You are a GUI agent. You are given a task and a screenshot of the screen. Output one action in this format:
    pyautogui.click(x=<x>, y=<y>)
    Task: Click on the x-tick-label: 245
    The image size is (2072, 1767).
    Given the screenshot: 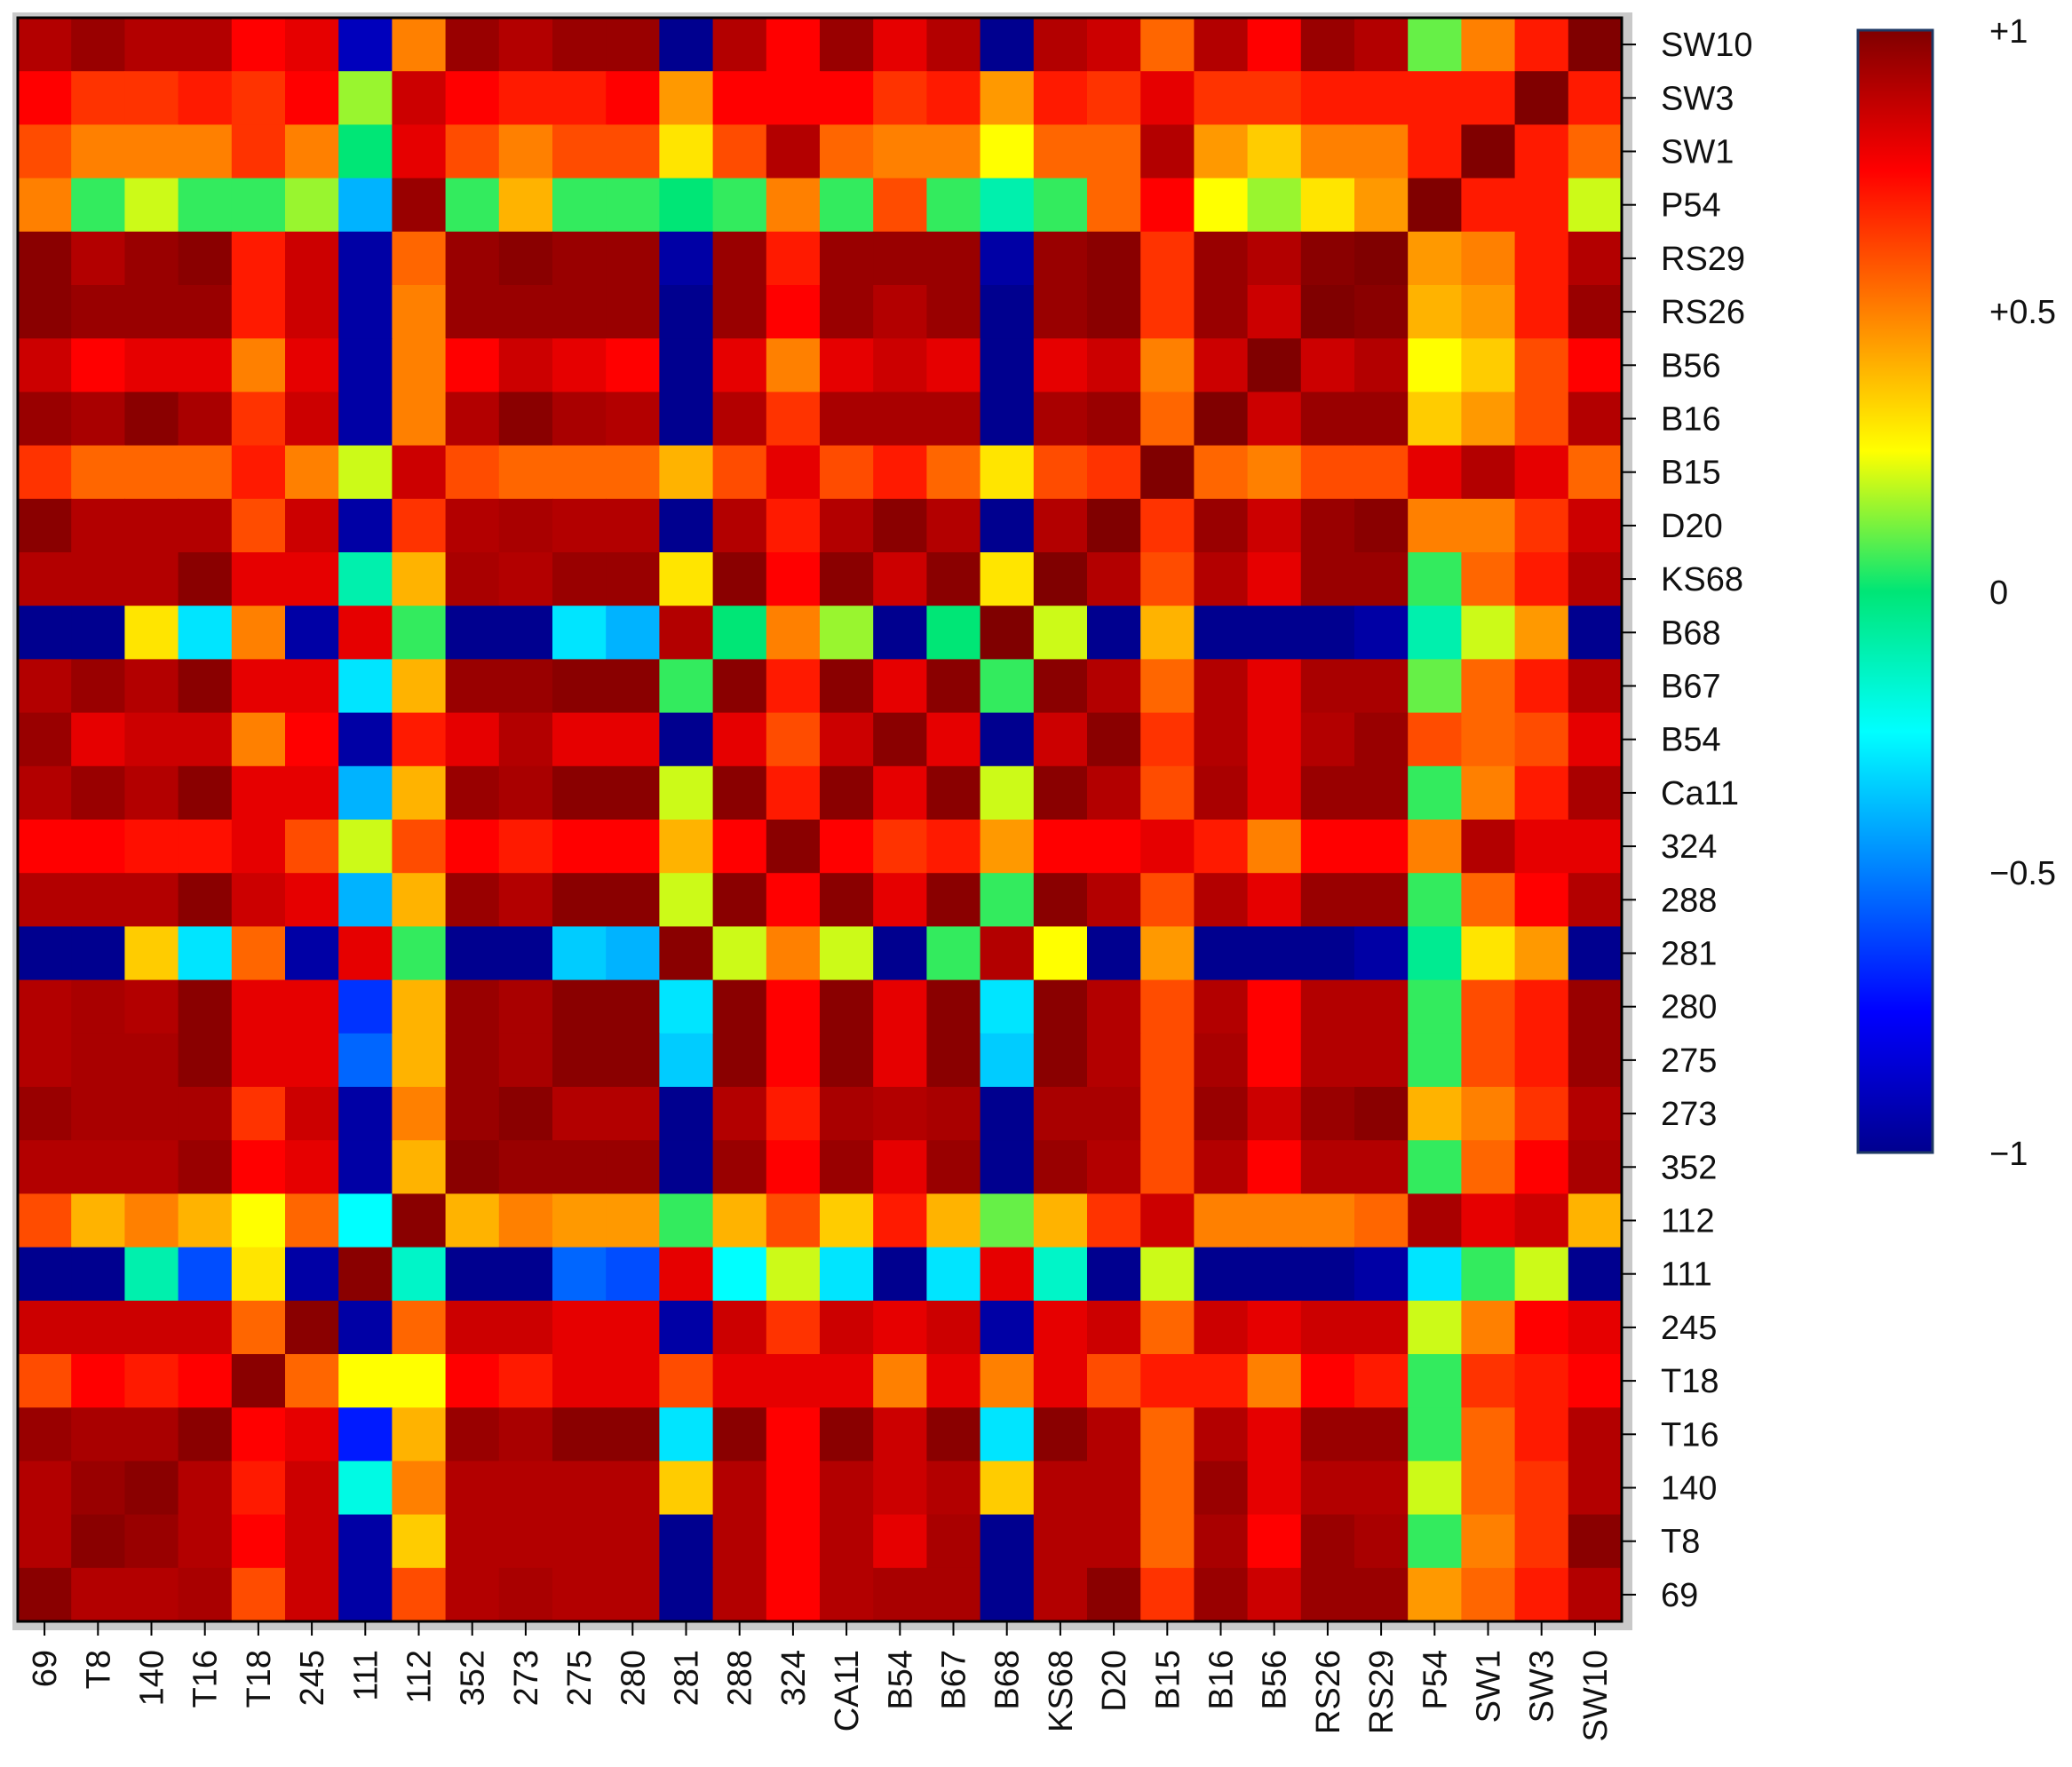 What is the action you would take?
    pyautogui.click(x=312, y=1678)
    